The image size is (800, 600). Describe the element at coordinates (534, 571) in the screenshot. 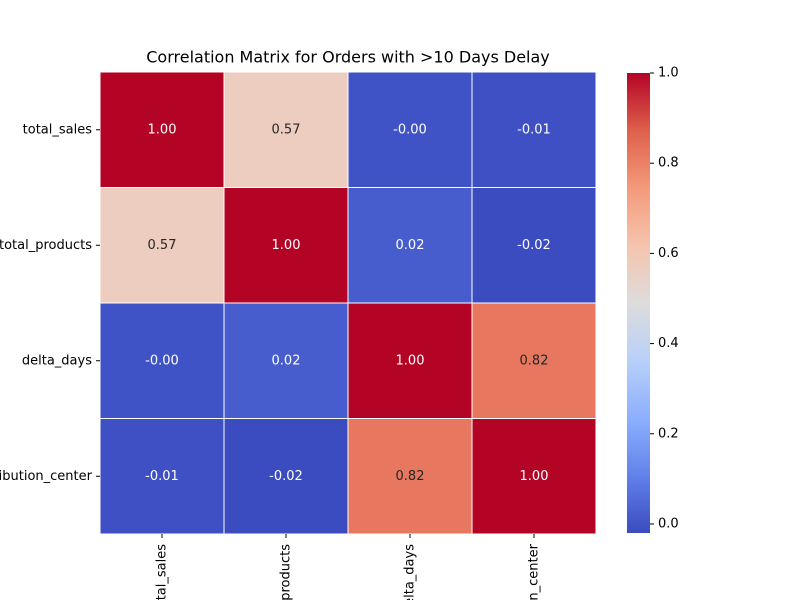

I see `x-tick-label: distribution_center` at that location.